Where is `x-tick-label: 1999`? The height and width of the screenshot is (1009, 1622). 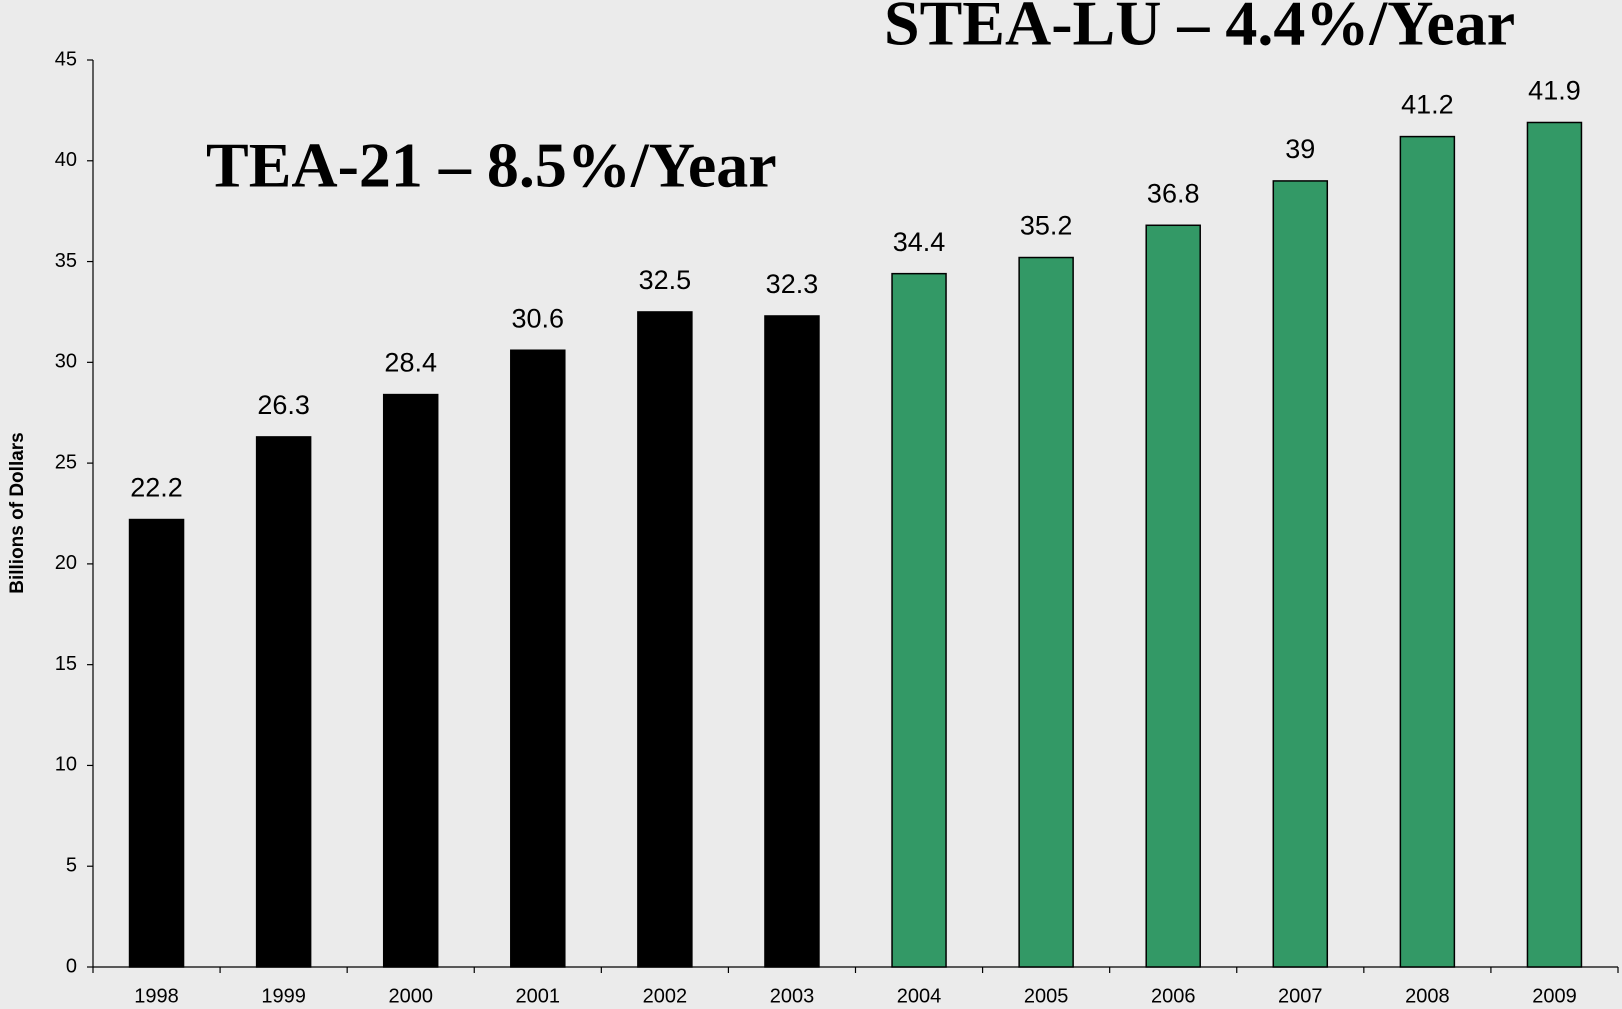
x-tick-label: 1999 is located at coordinates (283, 996).